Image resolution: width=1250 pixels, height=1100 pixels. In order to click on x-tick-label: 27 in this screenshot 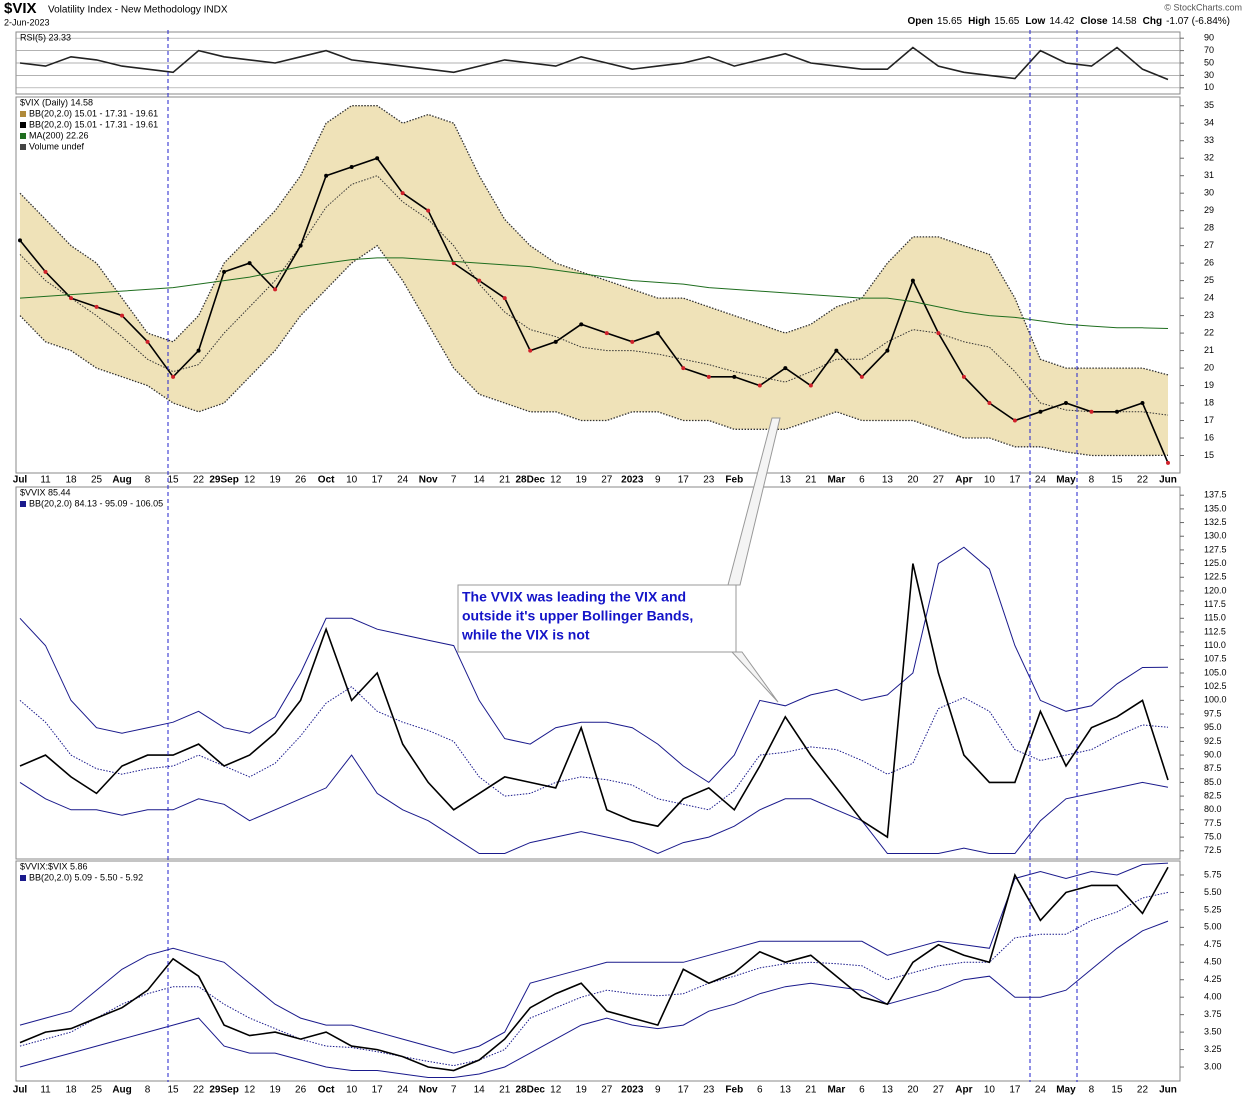, I will do `click(607, 480)`.